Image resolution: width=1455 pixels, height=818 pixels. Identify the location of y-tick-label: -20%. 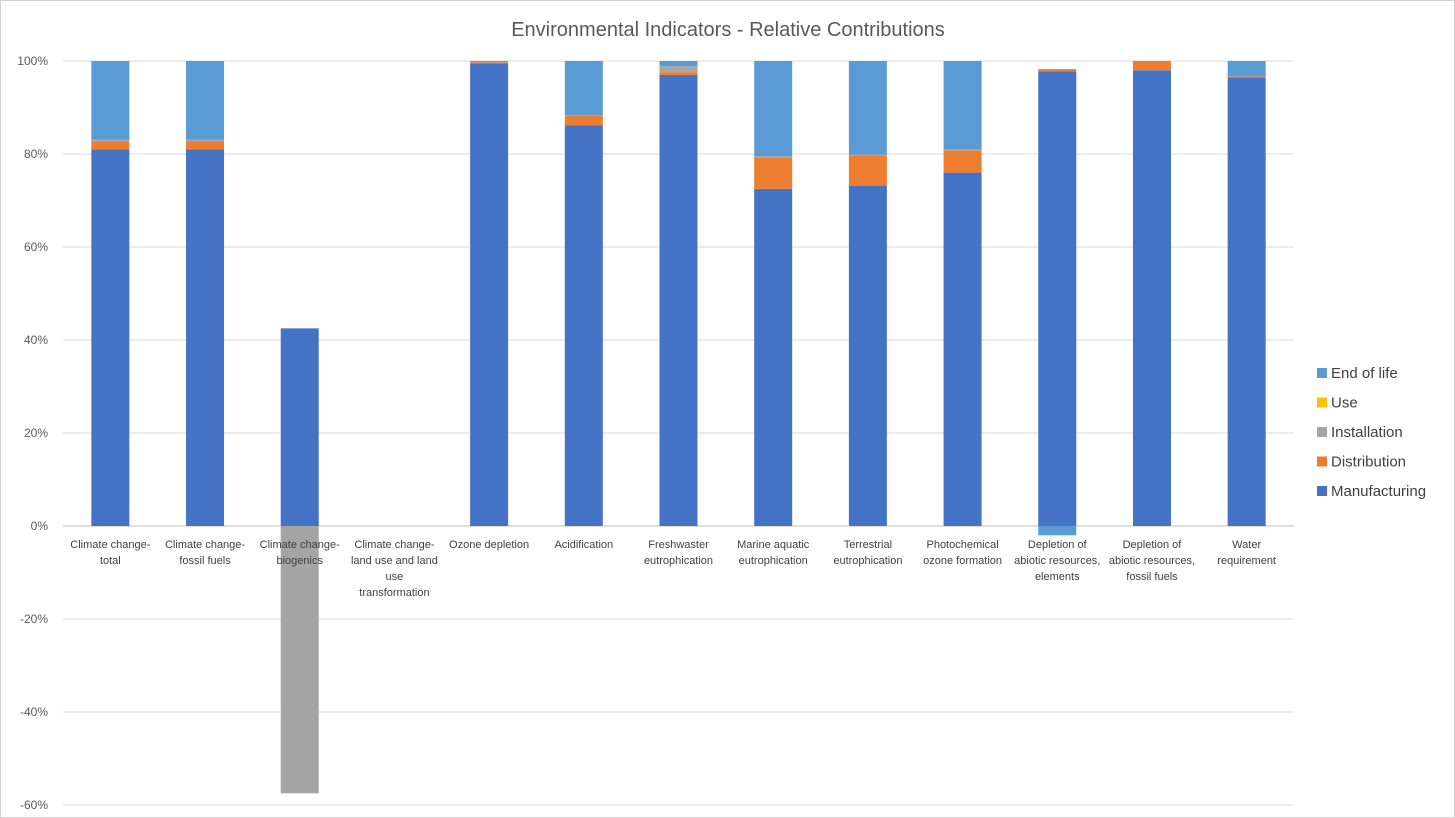
(34, 619).